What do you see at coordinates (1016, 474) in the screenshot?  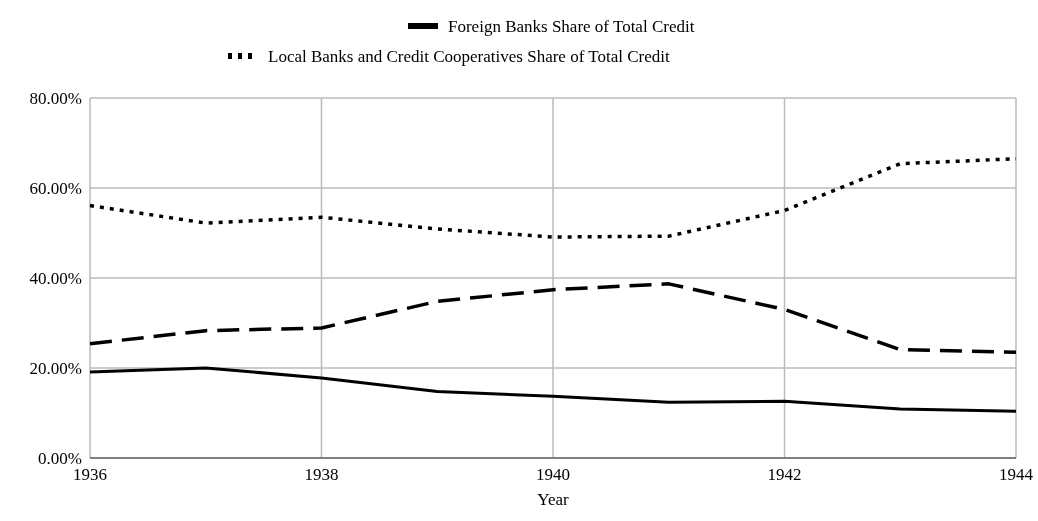 I see `x-tick-label: 1944` at bounding box center [1016, 474].